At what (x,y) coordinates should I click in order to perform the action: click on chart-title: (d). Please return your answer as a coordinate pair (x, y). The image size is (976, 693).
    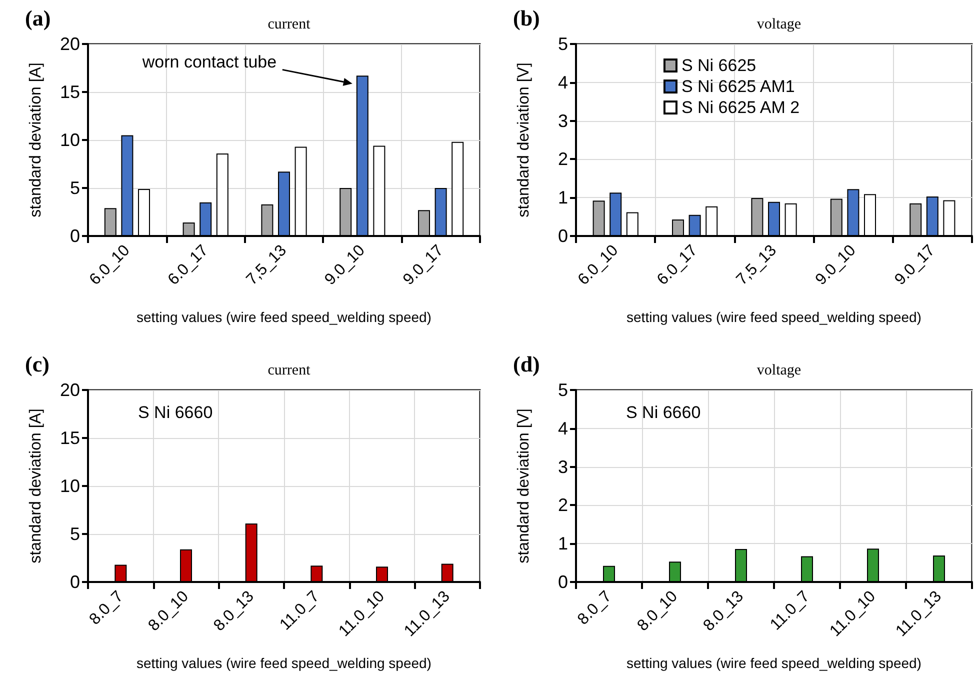
    Looking at the image, I should click on (526, 364).